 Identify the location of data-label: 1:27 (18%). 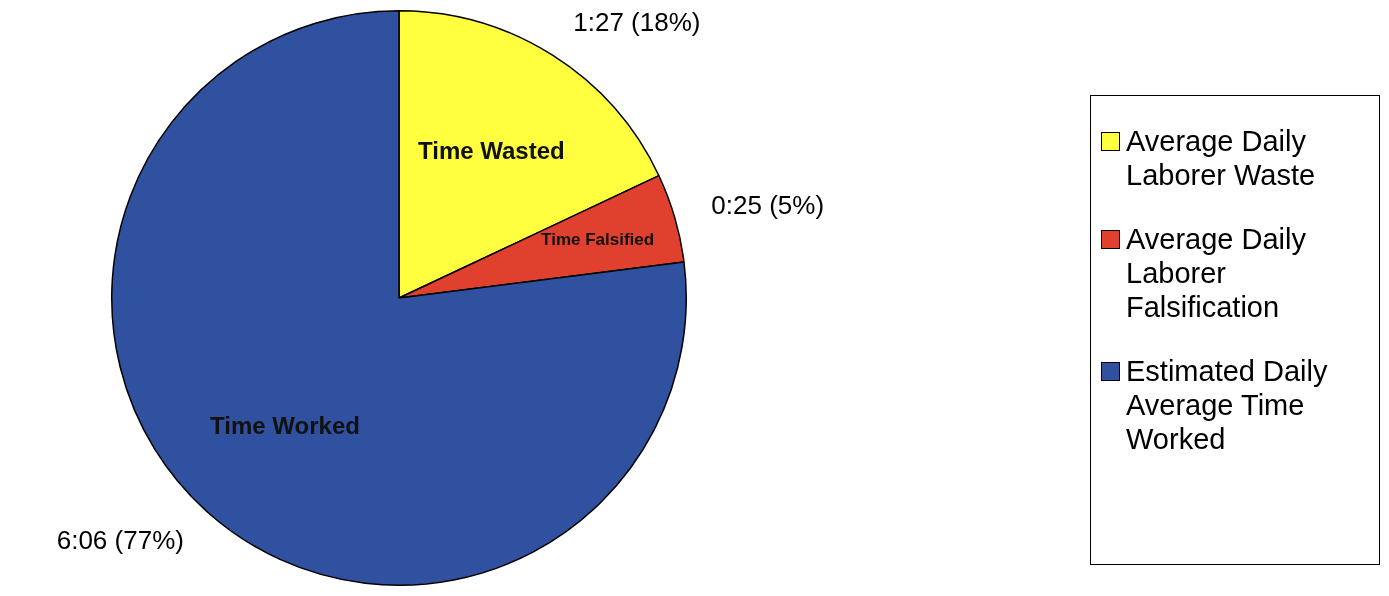
(637, 21).